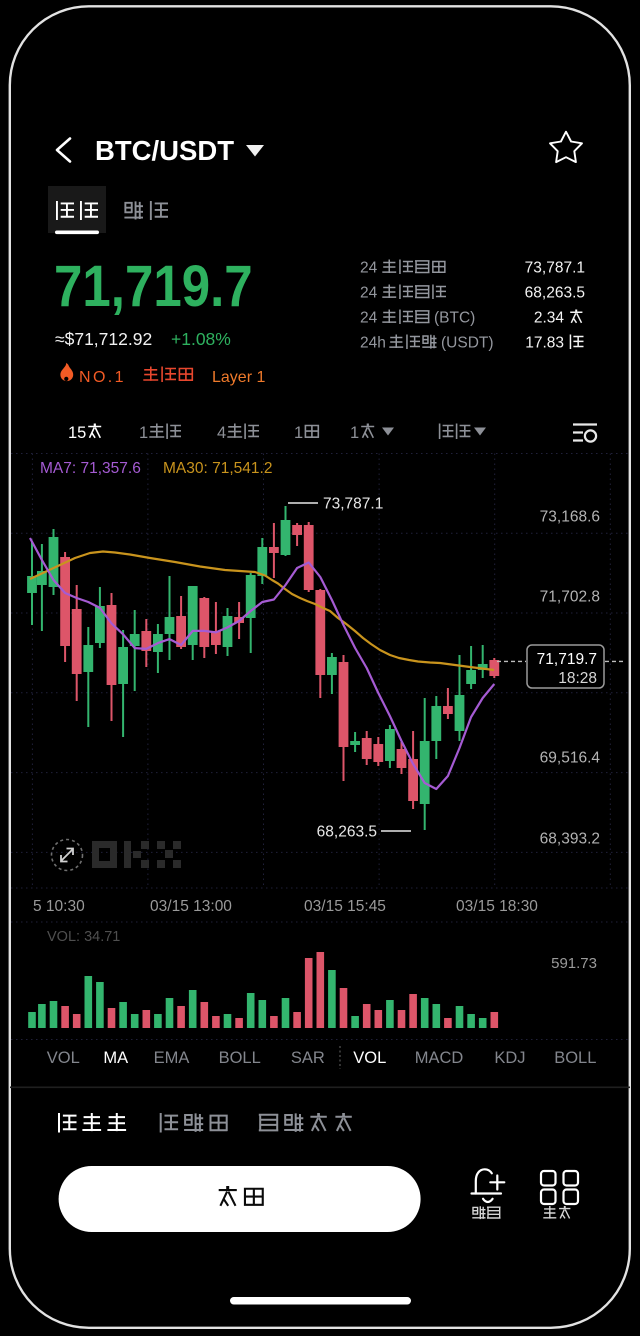 The height and width of the screenshot is (1336, 640). Describe the element at coordinates (570, 839) in the screenshot. I see `svg-text: 68,393.2` at that location.